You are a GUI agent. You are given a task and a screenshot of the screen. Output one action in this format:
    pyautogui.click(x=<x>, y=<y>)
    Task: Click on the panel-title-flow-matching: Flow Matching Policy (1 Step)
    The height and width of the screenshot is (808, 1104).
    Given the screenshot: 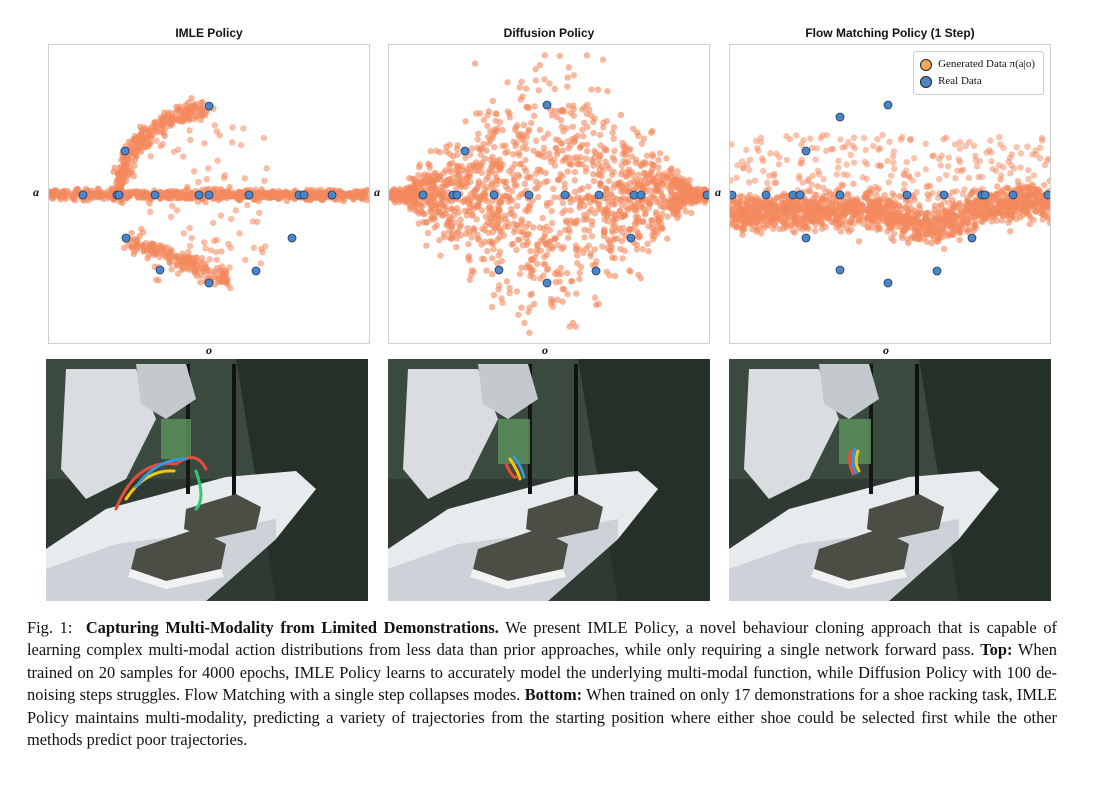 What is the action you would take?
    pyautogui.click(x=890, y=33)
    